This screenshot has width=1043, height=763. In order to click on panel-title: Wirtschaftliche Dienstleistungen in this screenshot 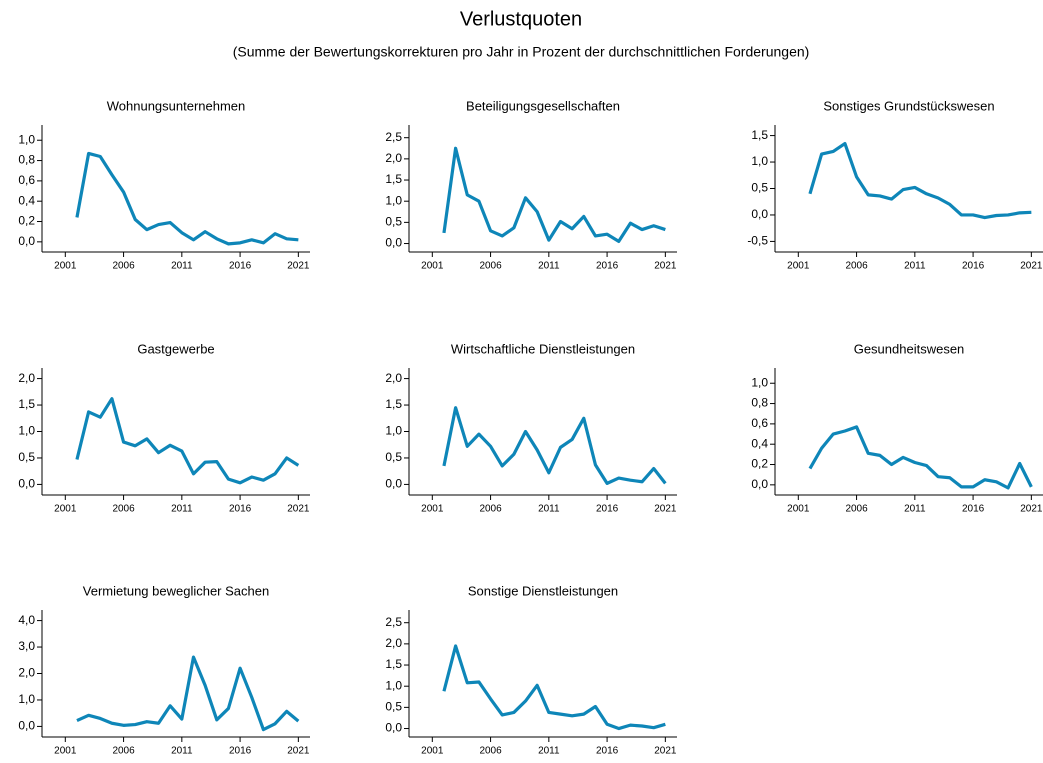, I will do `click(543, 348)`.